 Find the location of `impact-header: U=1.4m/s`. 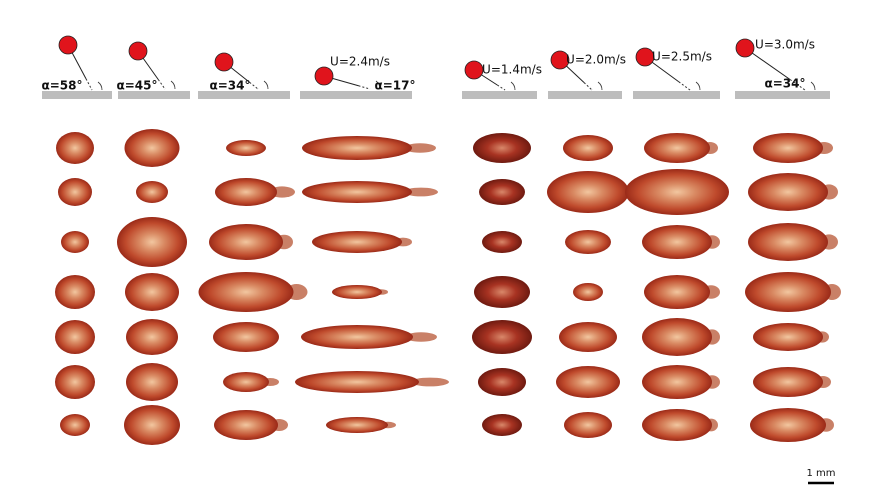

impact-header: U=1.4m/s is located at coordinates (502, 79).